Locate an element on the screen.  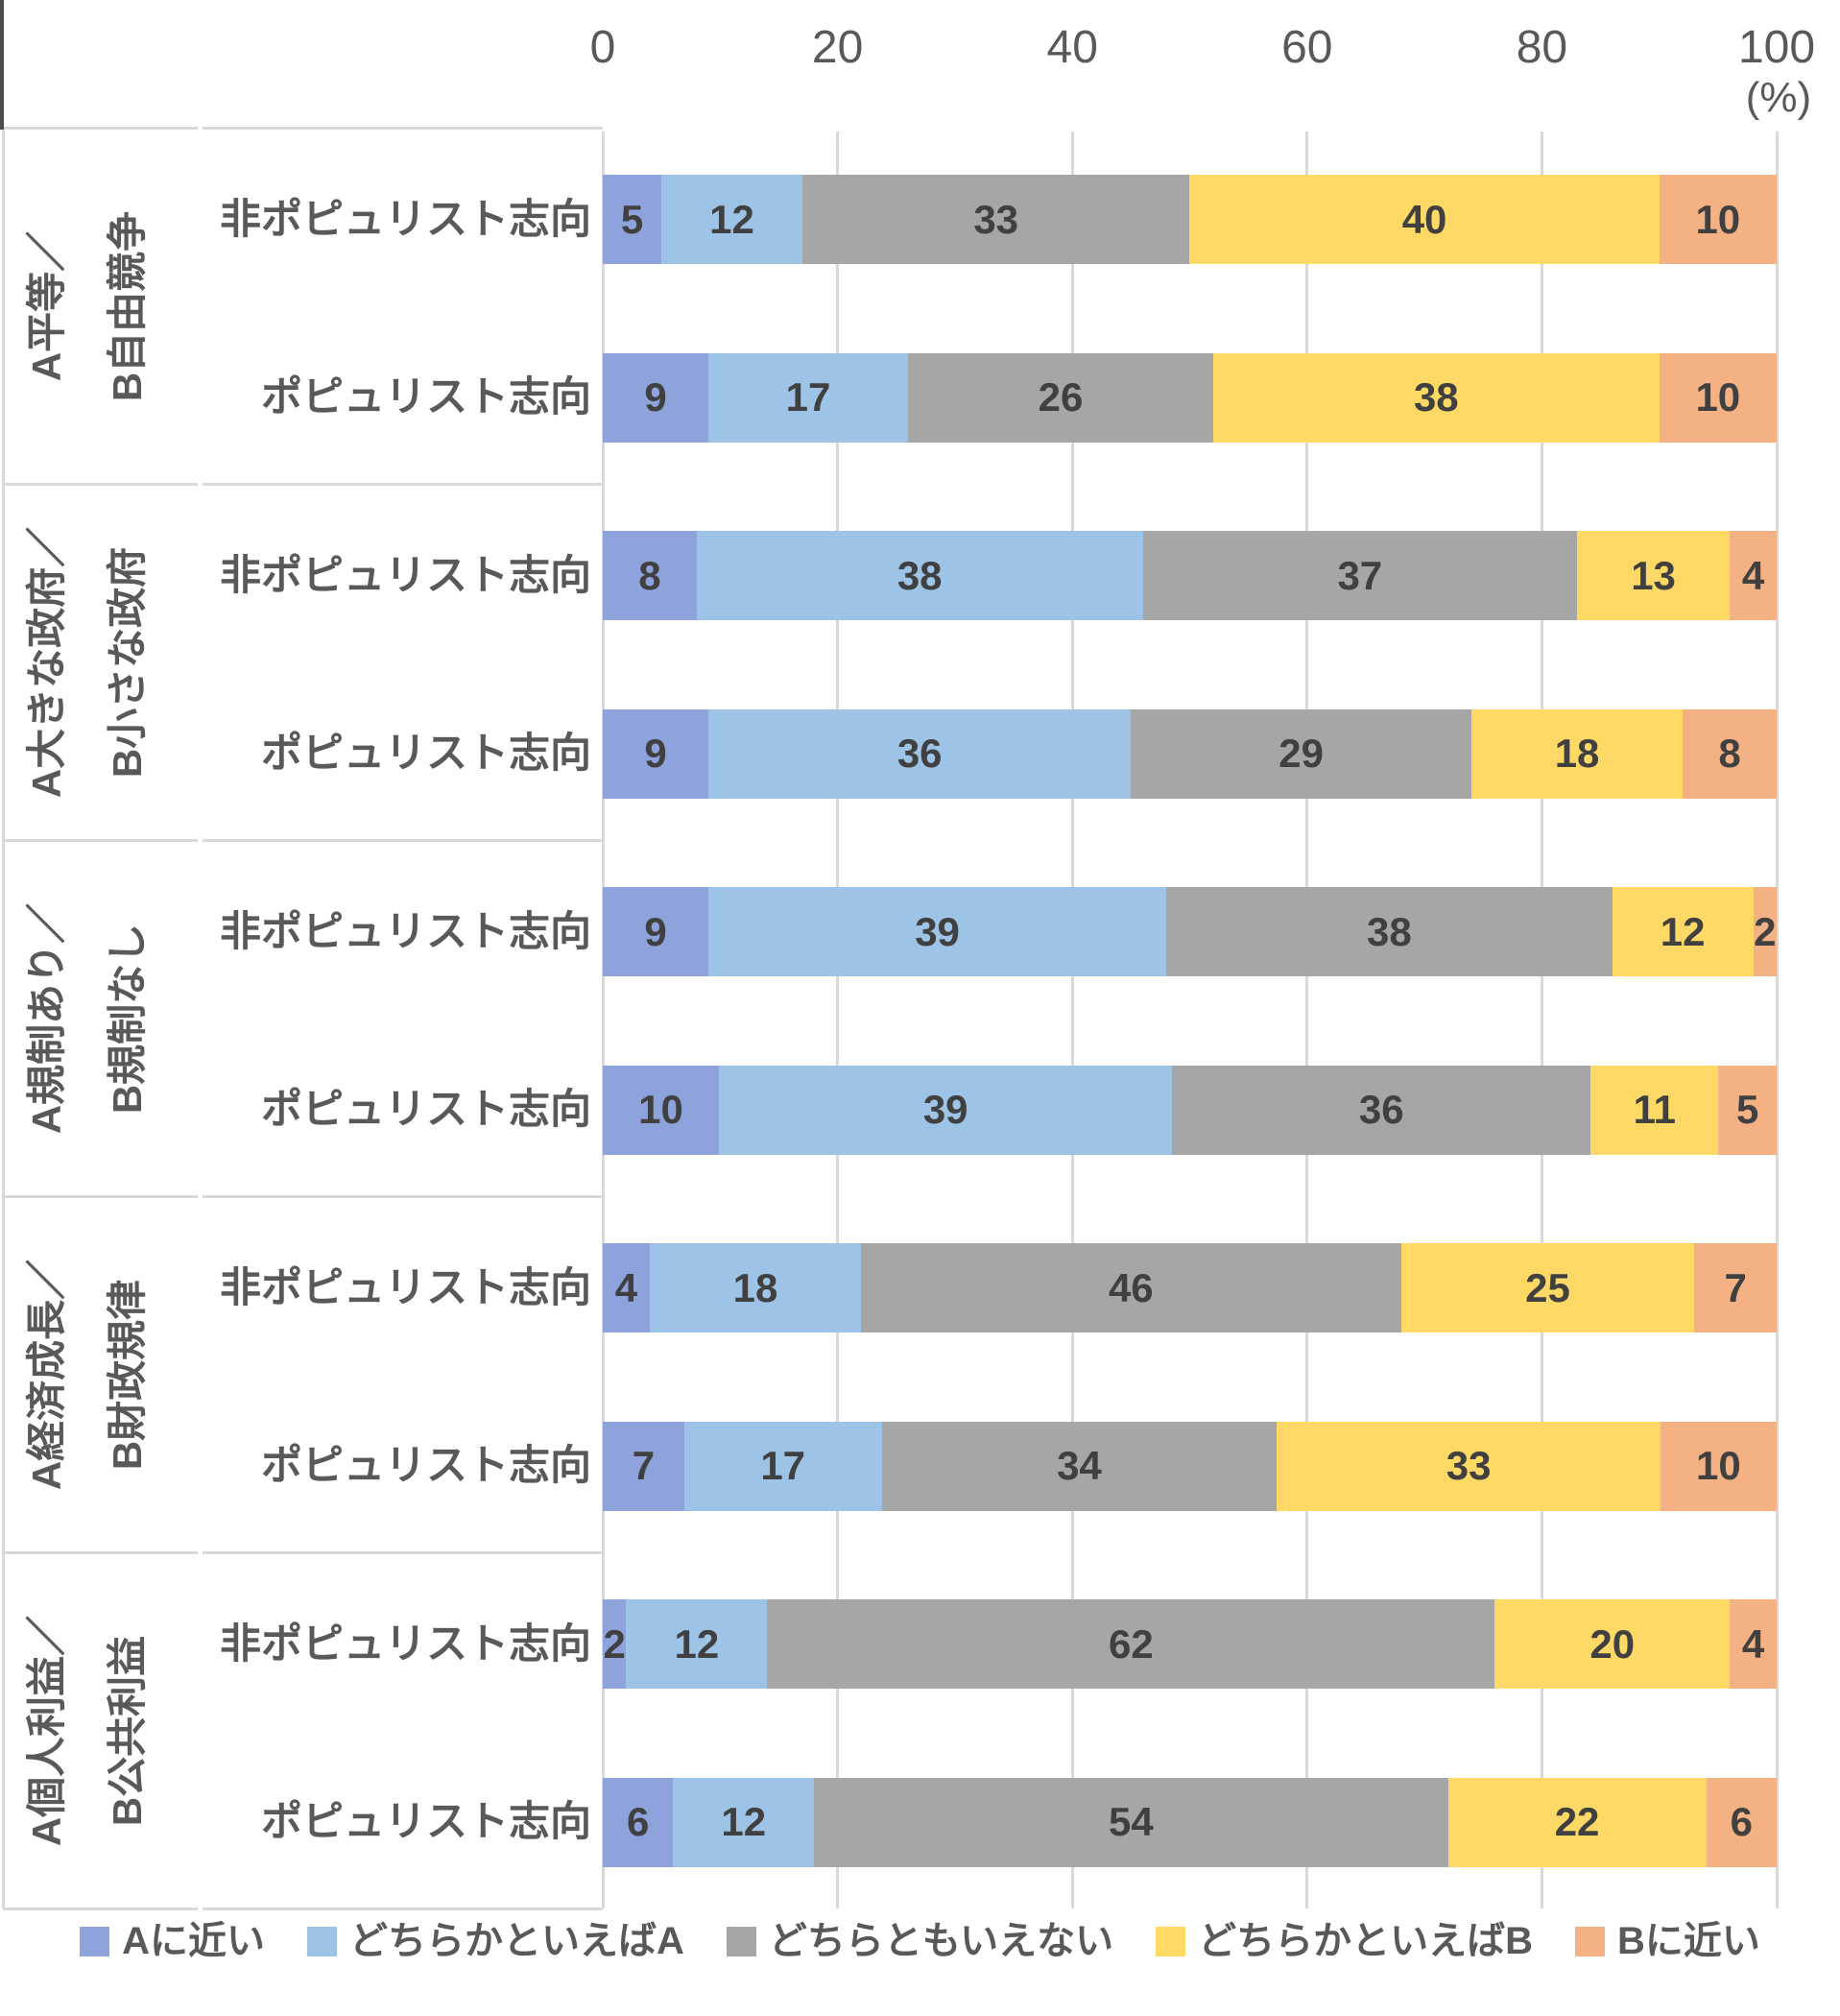
legend-label: Aに近い is located at coordinates (194, 1941).